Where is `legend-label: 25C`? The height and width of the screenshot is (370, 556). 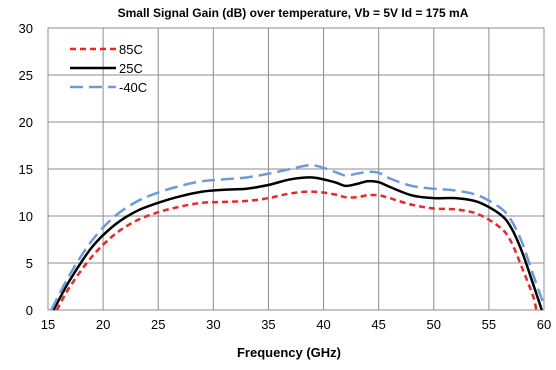
legend-label: 25C is located at coordinates (131, 68).